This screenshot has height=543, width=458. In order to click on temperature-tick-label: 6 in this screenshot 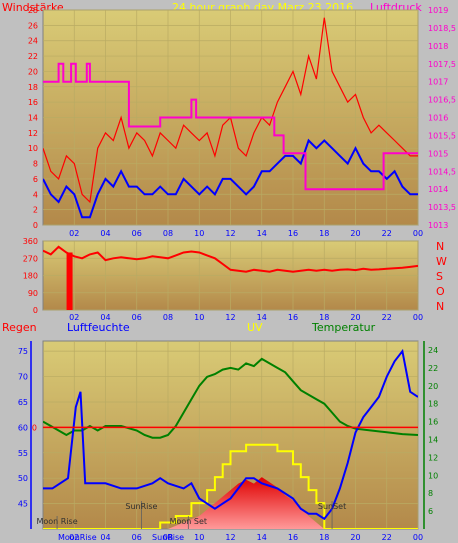, I will do `click(430, 511)`.